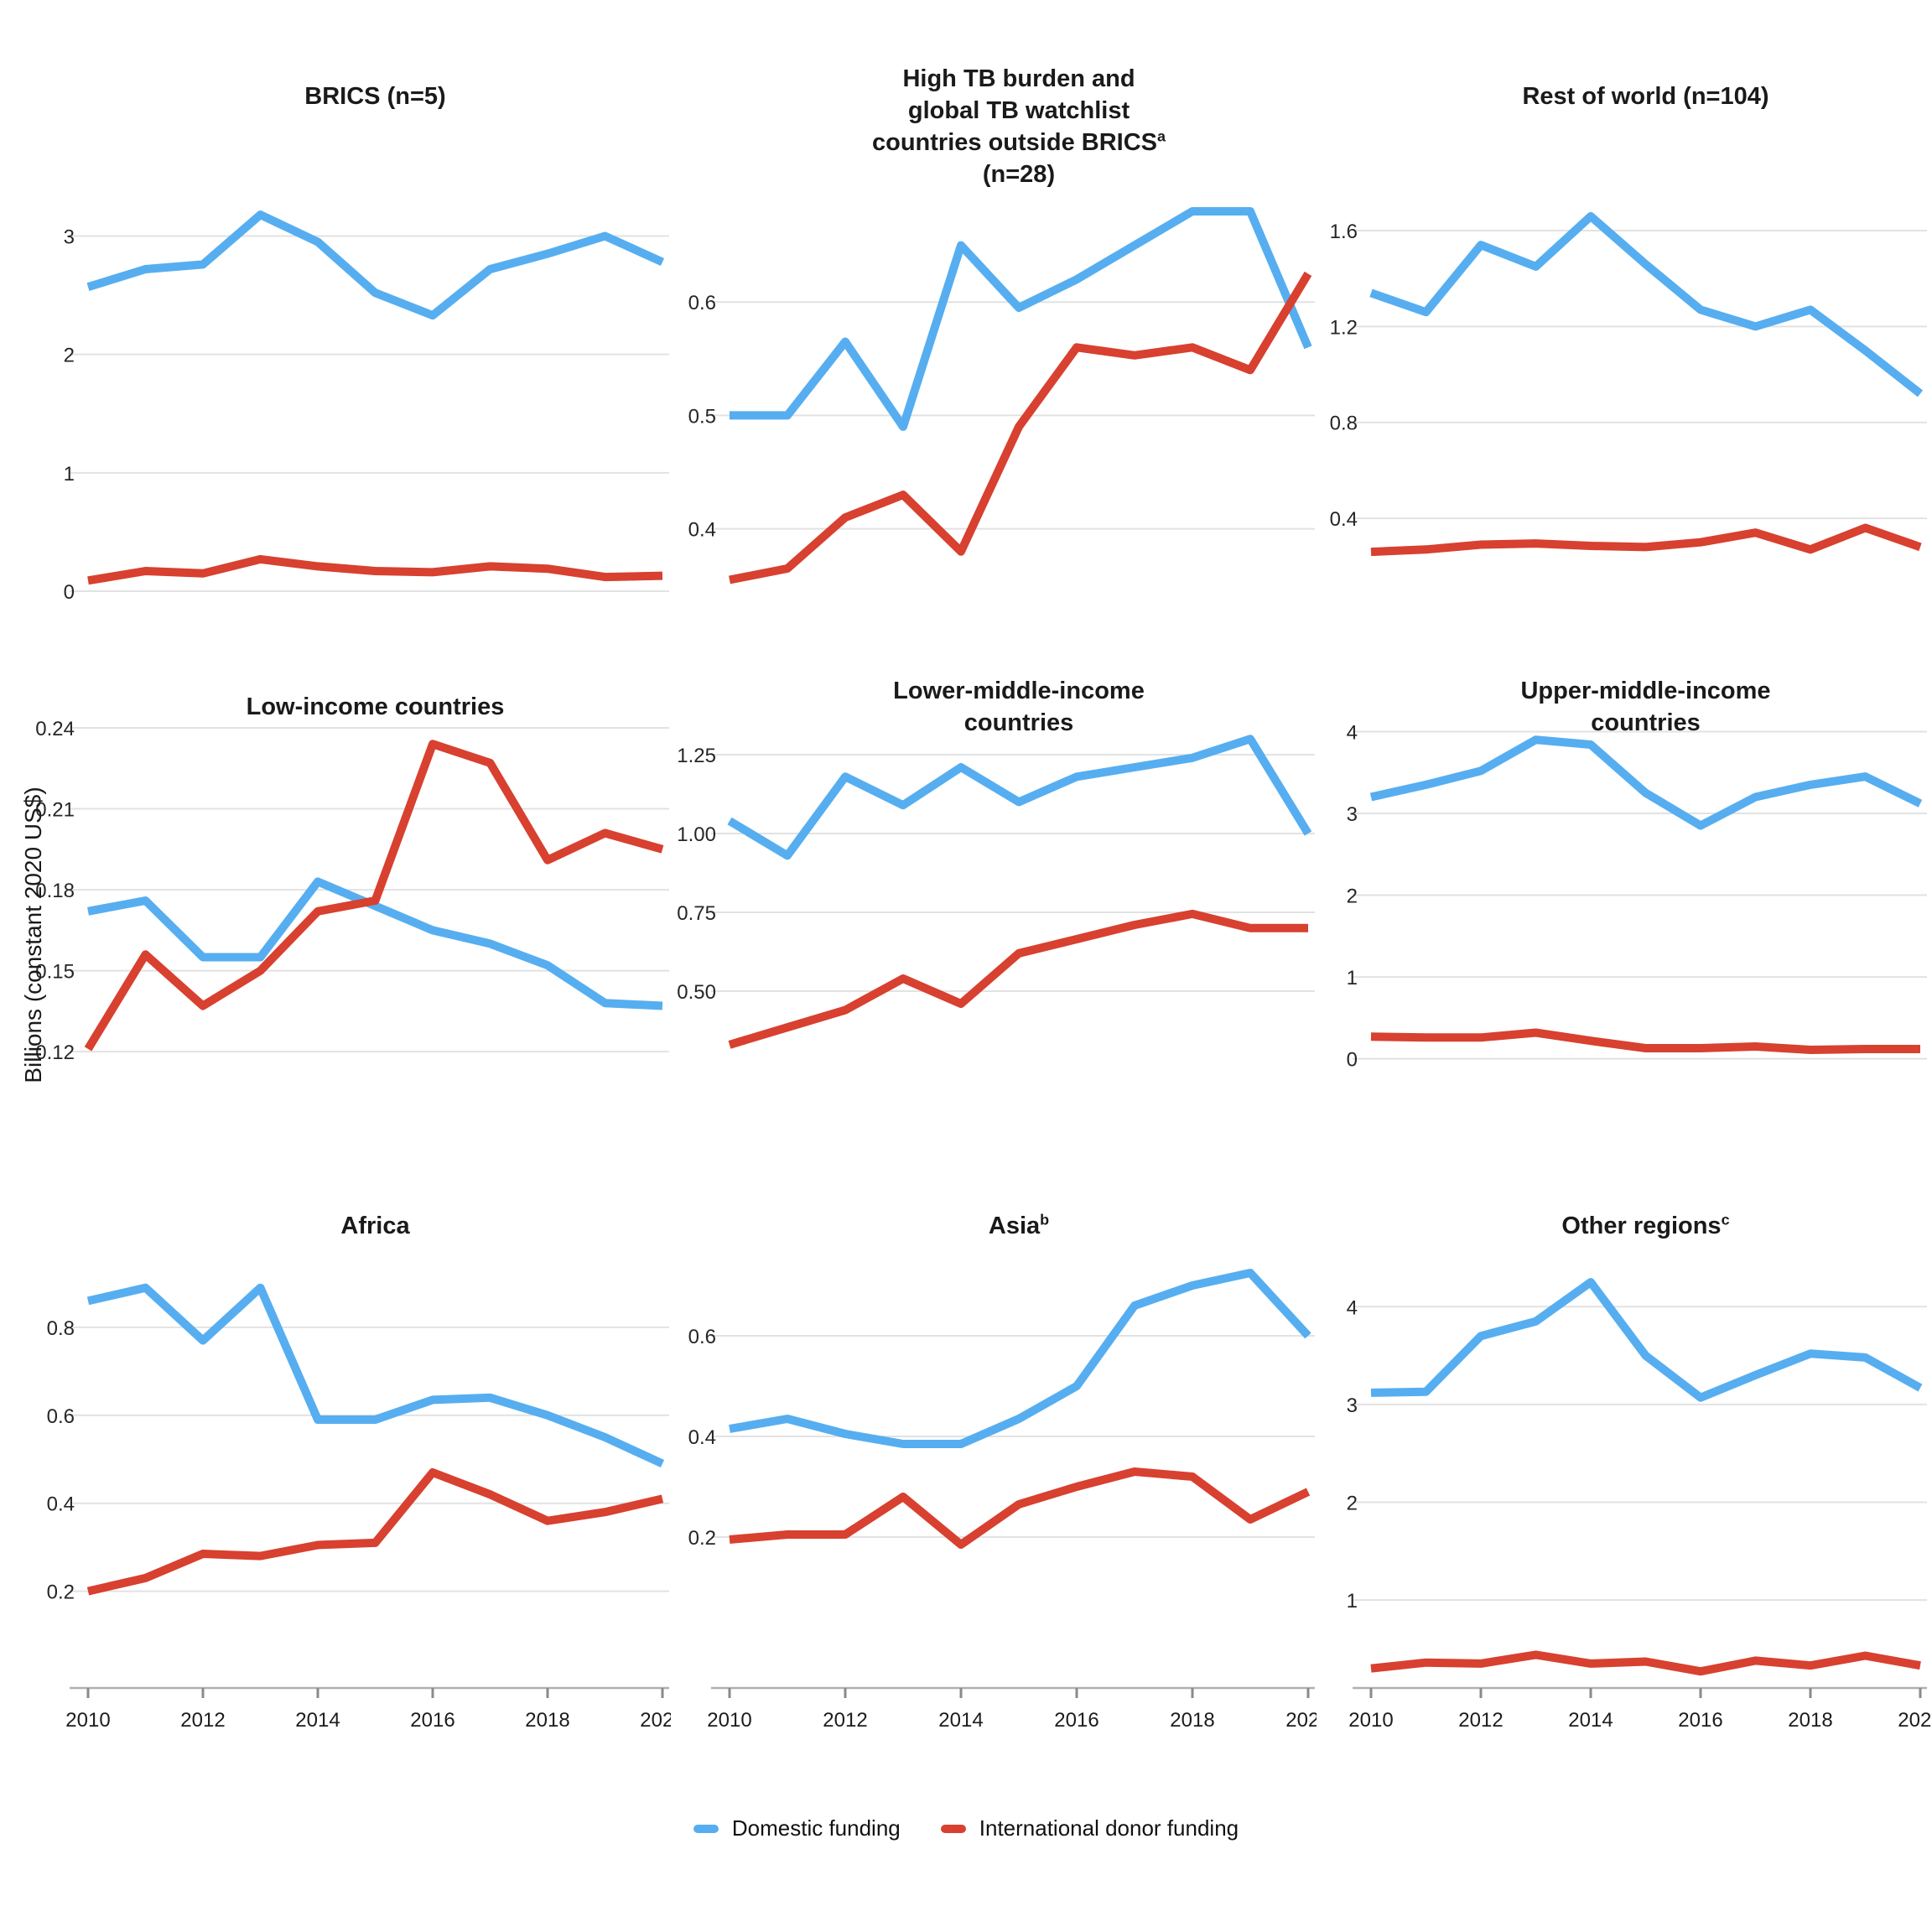 The height and width of the screenshot is (1932, 1932). Describe the element at coordinates (696, 756) in the screenshot. I see `y-tick-label: 1.25` at that location.